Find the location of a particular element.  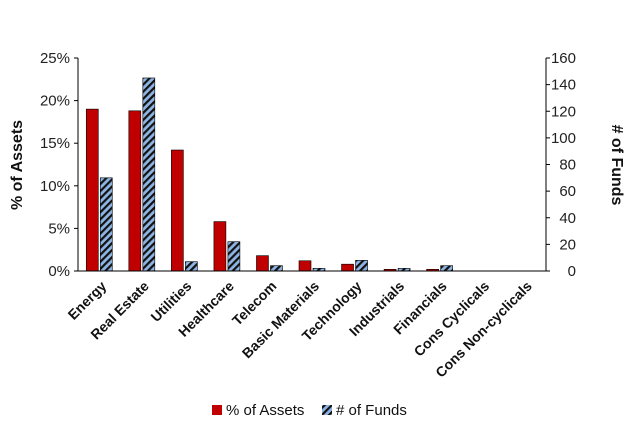

right-tick-label: 0 is located at coordinates (572, 271).